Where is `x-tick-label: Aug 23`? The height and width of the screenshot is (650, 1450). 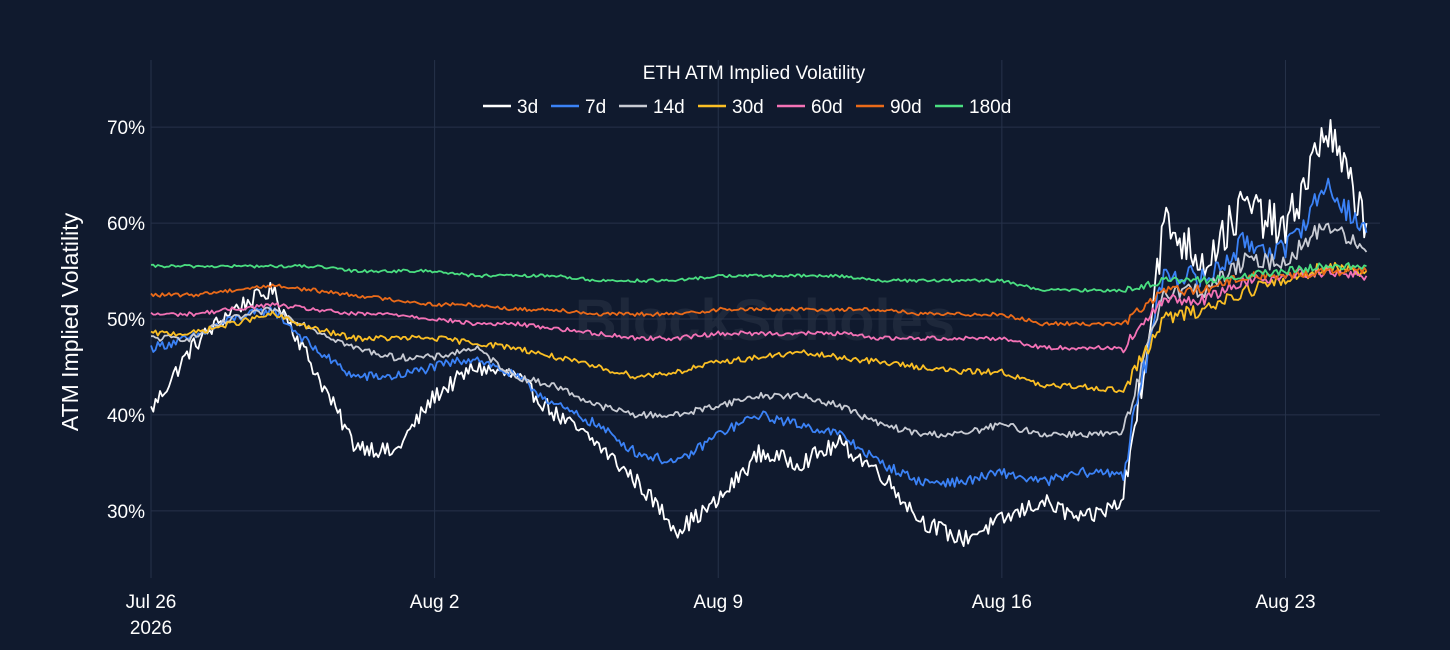 x-tick-label: Aug 23 is located at coordinates (1285, 602).